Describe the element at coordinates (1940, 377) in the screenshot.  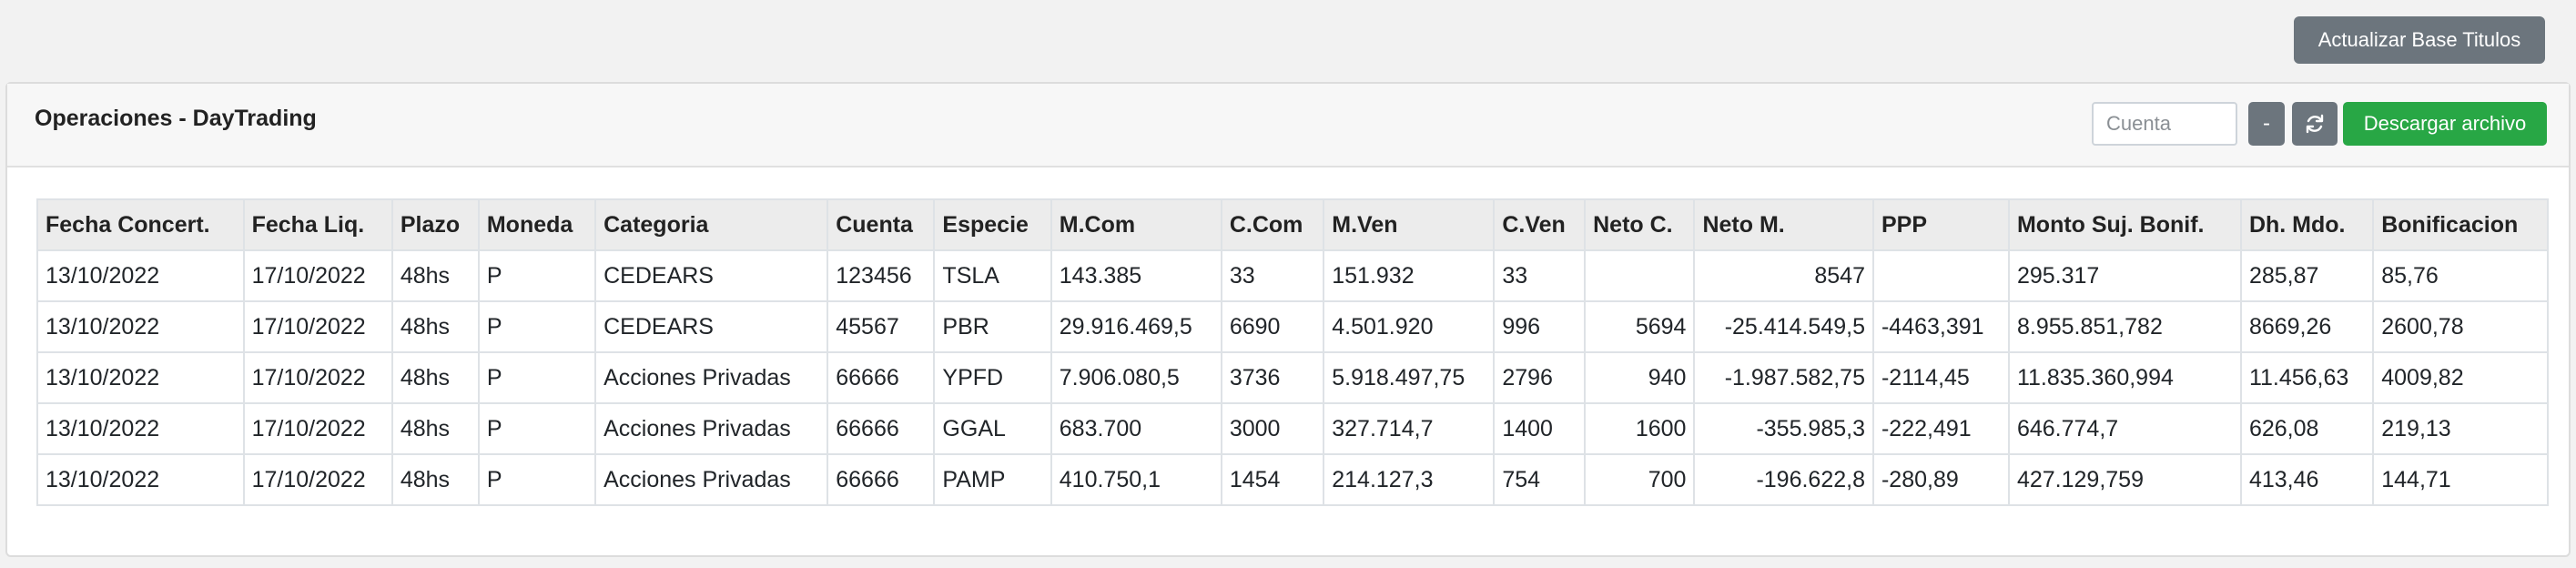
I see `table-cell: -2114,45` at that location.